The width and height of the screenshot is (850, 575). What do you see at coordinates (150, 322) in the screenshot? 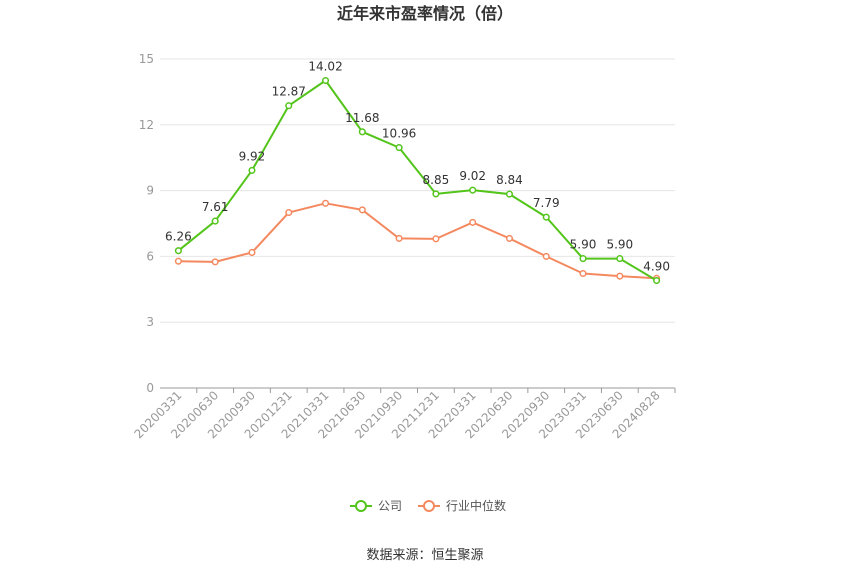
I see `y-tick-label: 3` at bounding box center [150, 322].